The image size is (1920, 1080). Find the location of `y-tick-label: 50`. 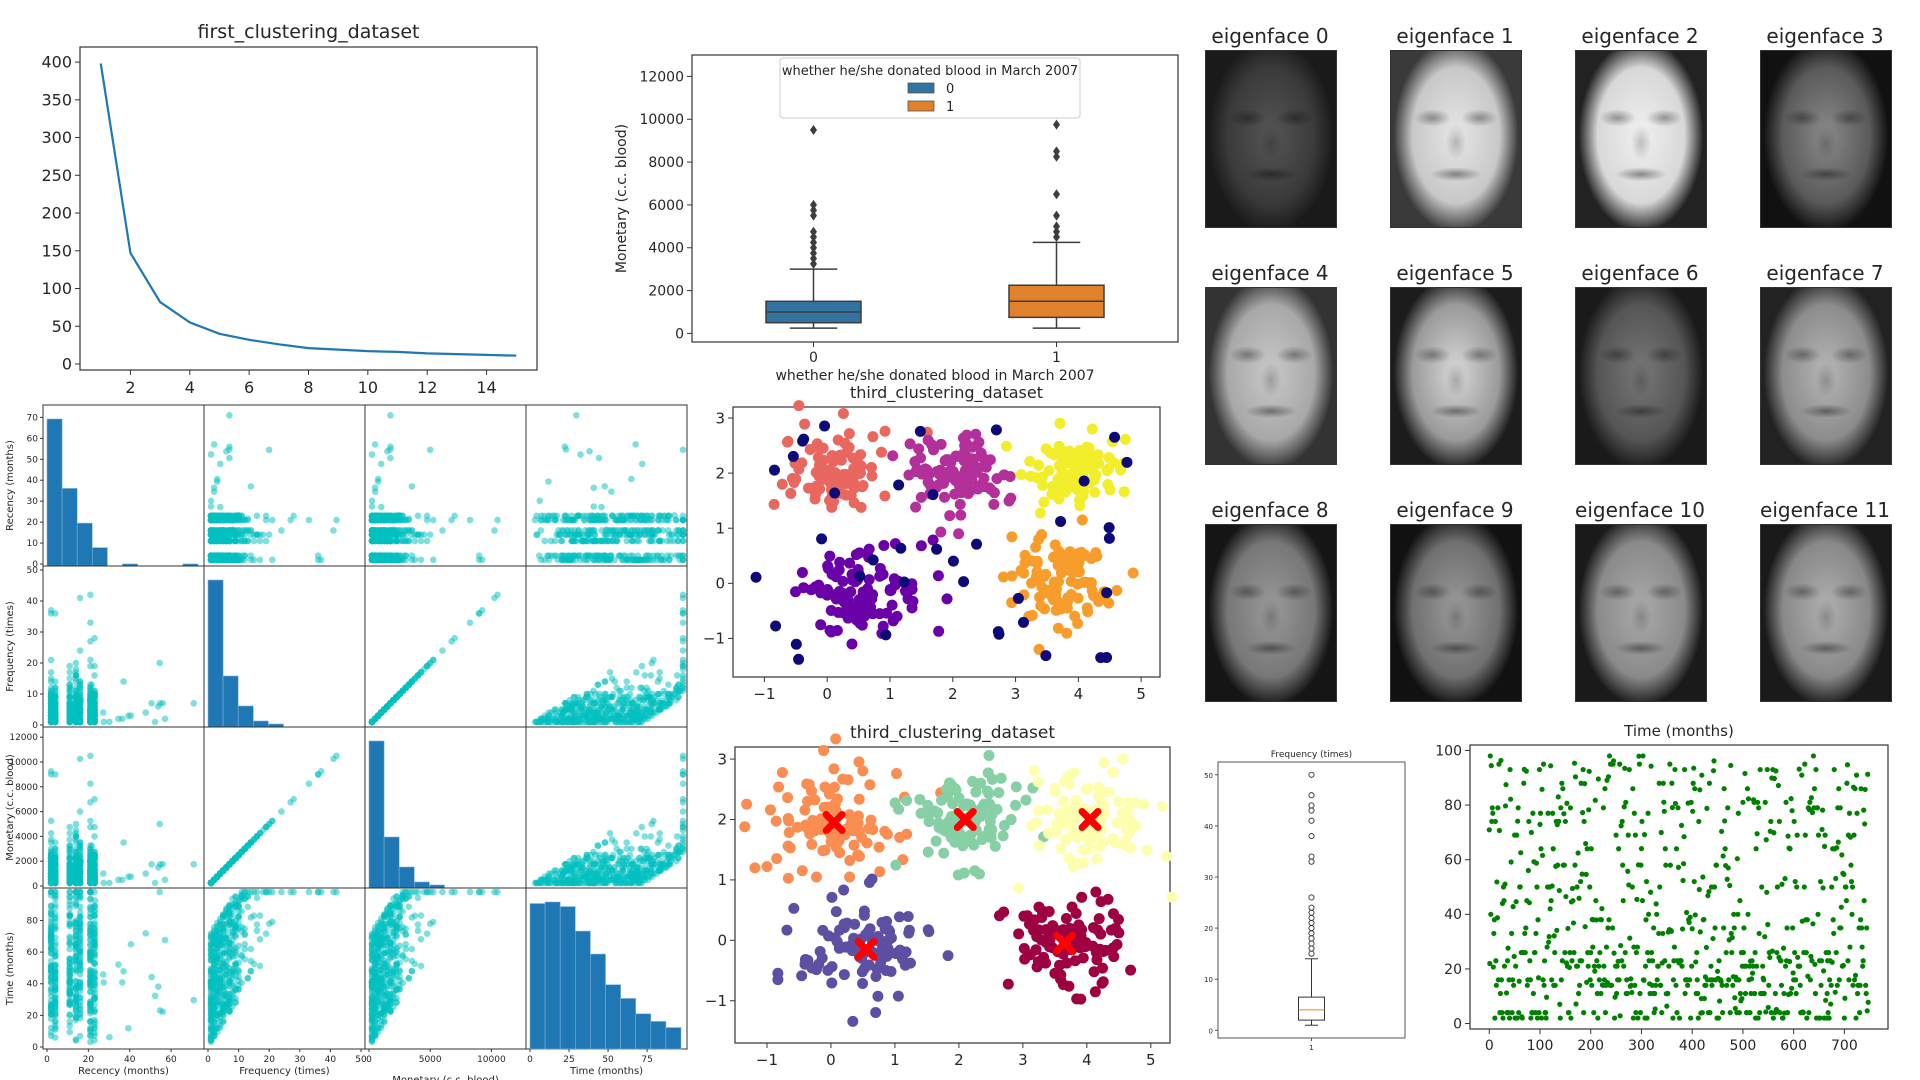

y-tick-label: 50 is located at coordinates (62, 326).